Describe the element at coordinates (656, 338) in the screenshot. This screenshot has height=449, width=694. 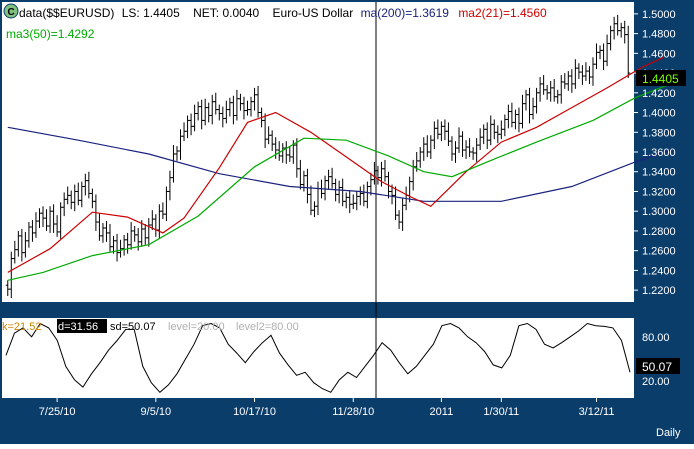
I see `osc-tick-label: 80.00` at that location.